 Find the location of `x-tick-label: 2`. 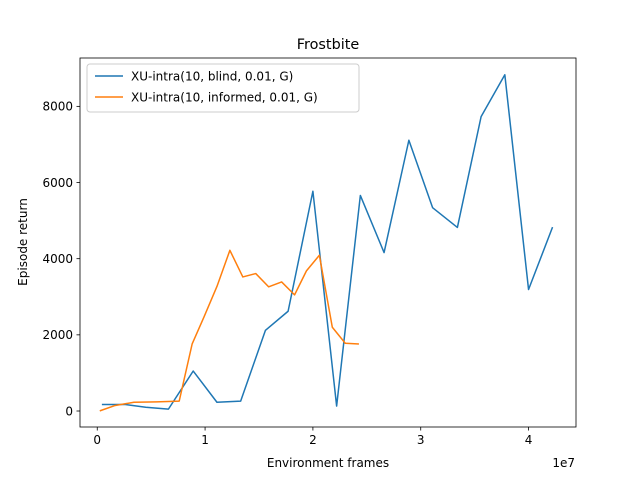

x-tick-label: 2 is located at coordinates (313, 440).